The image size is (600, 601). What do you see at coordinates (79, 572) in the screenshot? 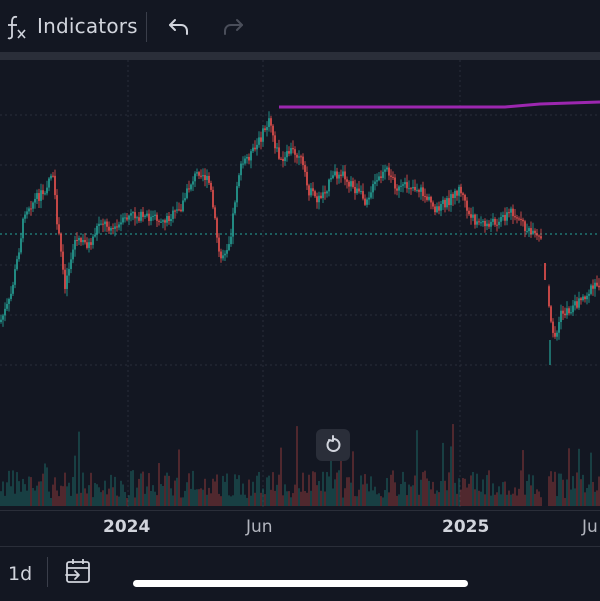
I see `goto-date-icon` at bounding box center [79, 572].